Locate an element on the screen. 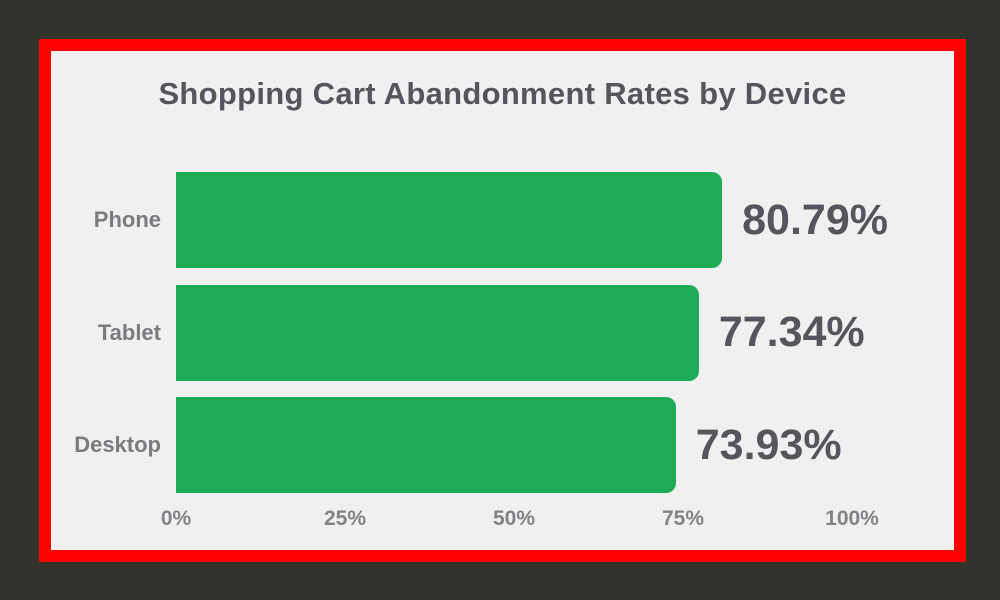  bar-row: Desktop 73.93% is located at coordinates (502, 445).